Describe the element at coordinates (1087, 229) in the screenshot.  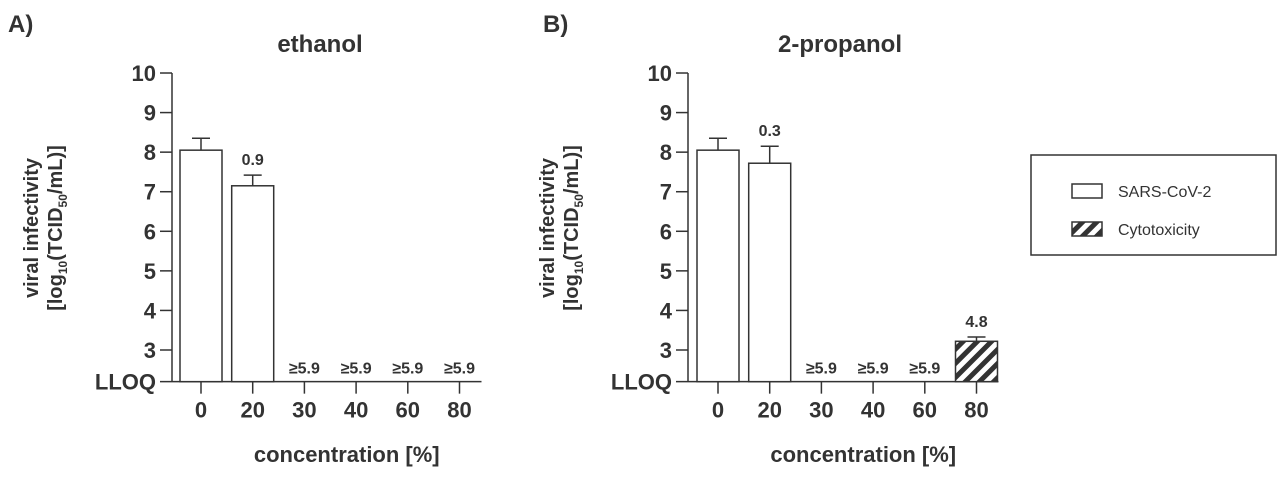
I see `legend-swatch-hatched` at that location.